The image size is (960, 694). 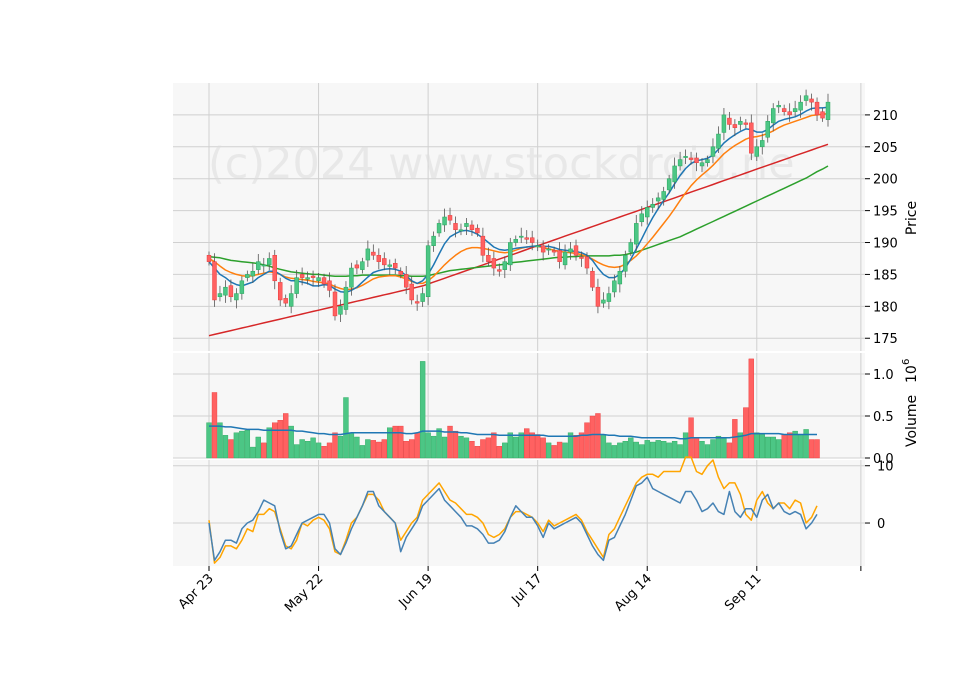 What do you see at coordinates (196, 591) in the screenshot?
I see `date-tick-label: Apr 23` at bounding box center [196, 591].